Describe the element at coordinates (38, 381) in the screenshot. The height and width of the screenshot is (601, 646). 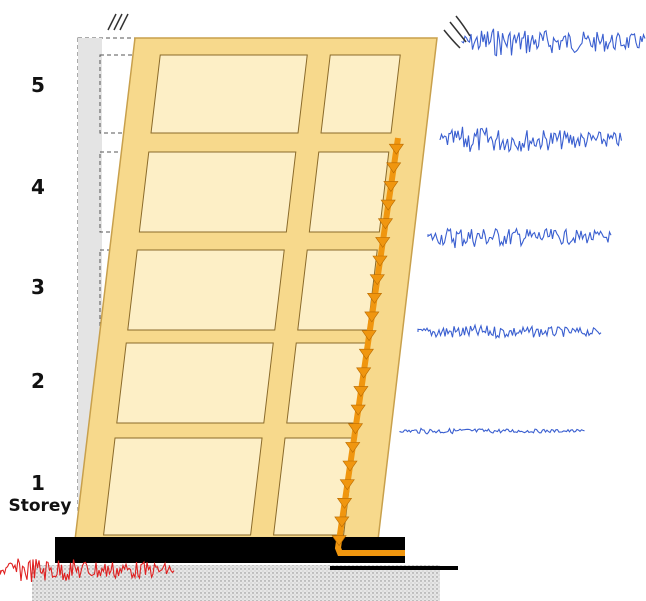
I see `storey-label: 2` at that location.